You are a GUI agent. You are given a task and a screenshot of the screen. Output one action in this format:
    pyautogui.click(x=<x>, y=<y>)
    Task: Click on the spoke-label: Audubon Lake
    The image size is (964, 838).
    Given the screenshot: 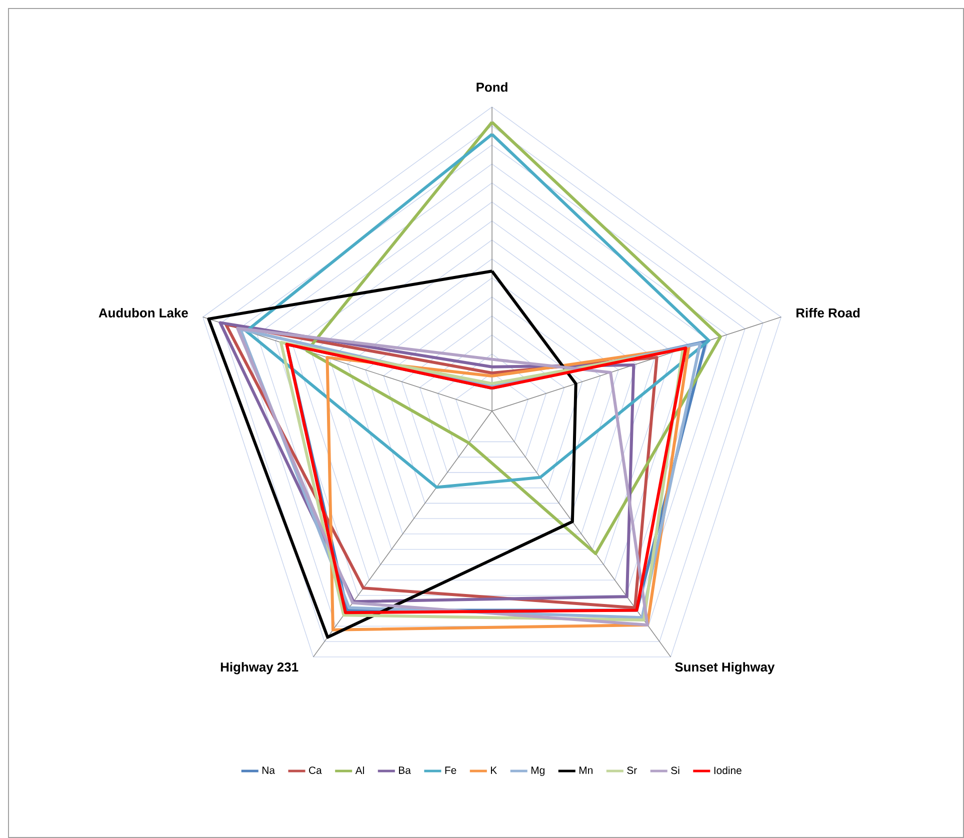 What is the action you would take?
    pyautogui.click(x=143, y=313)
    